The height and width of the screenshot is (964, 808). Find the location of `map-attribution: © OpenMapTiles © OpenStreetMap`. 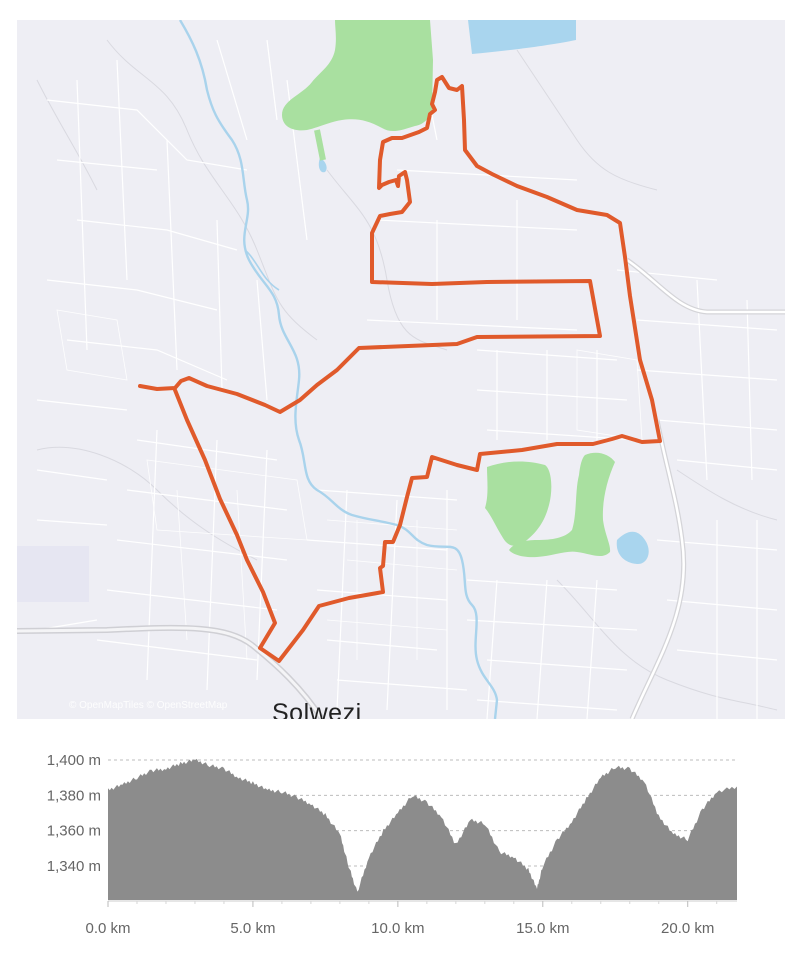

map-attribution: © OpenMapTiles © OpenStreetMap is located at coordinates (148, 705).